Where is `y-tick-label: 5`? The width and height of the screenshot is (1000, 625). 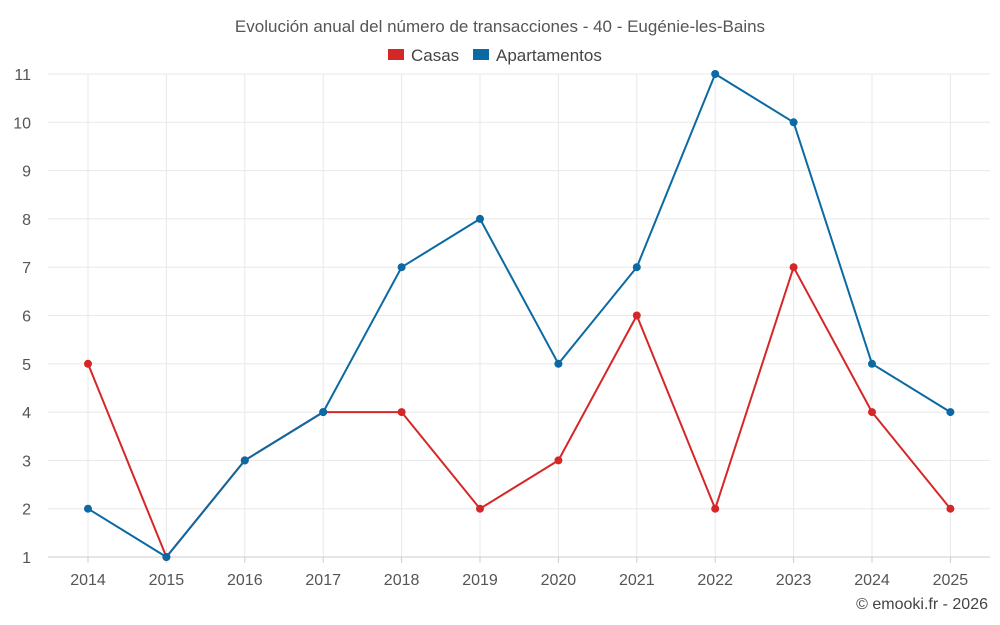
y-tick-label: 5 is located at coordinates (26, 365).